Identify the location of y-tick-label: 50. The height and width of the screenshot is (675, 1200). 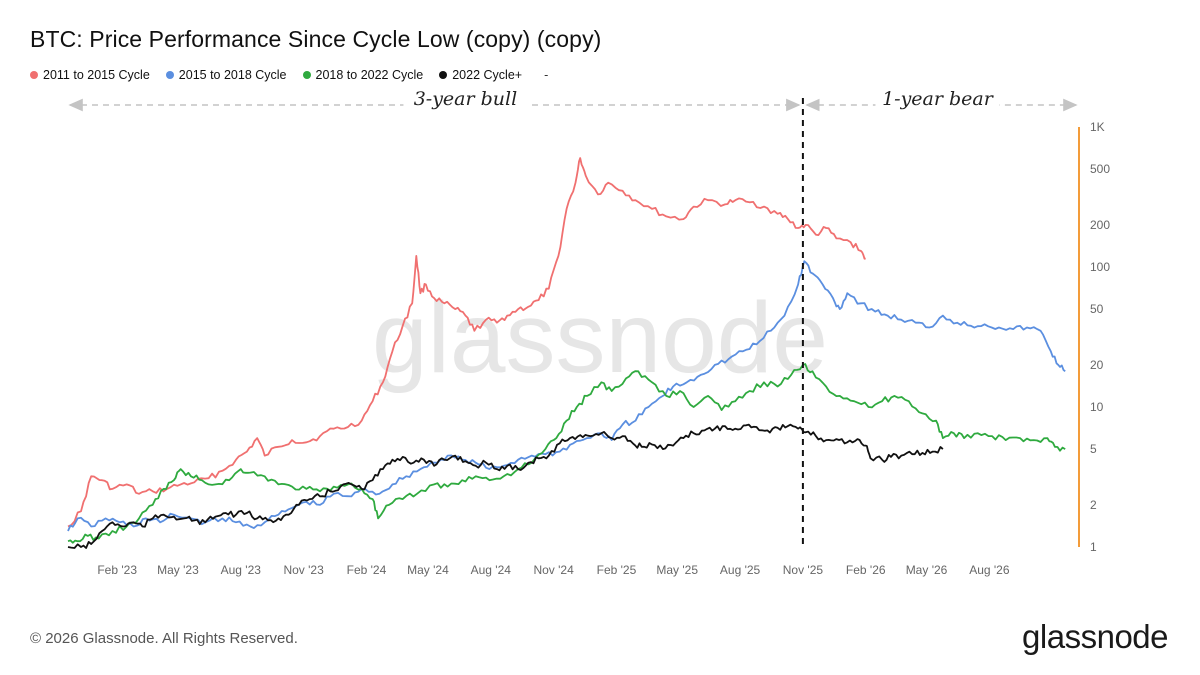
(1097, 309).